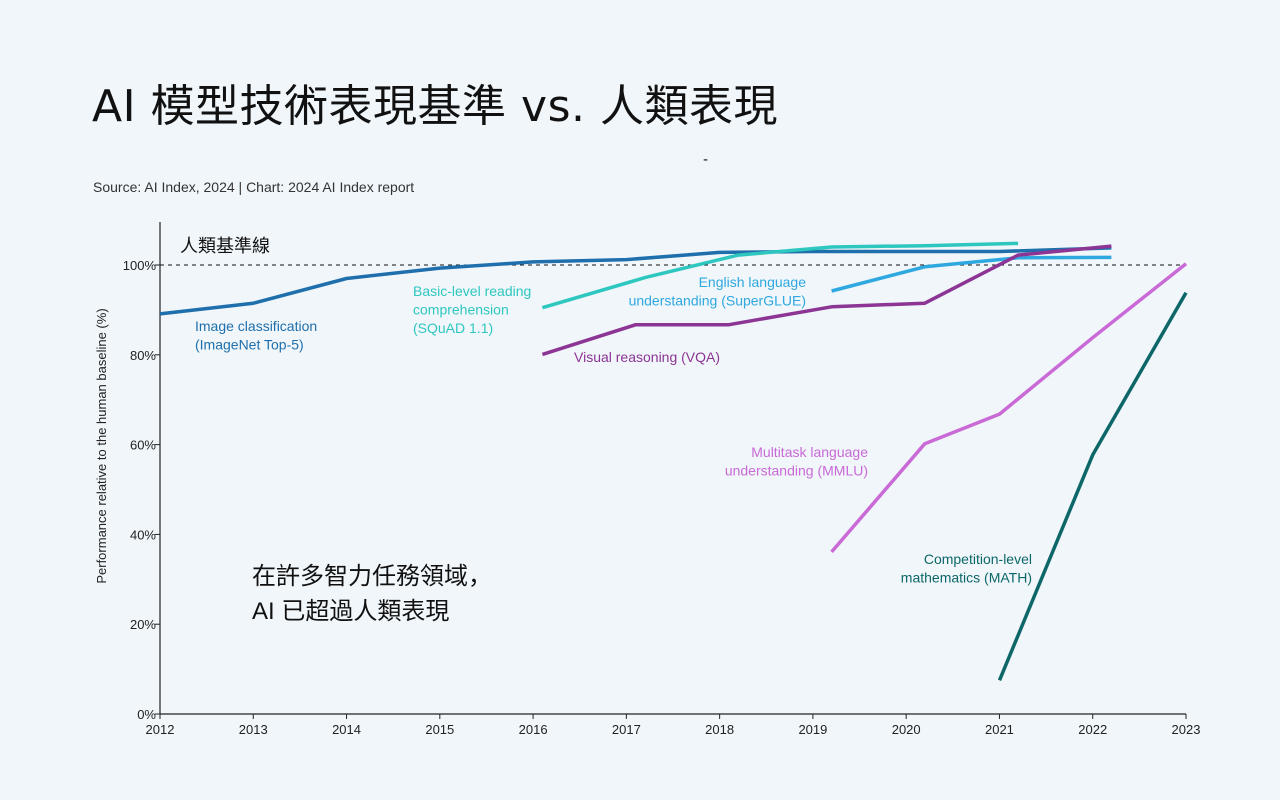 The image size is (1280, 800). I want to click on series-label-line: mathematics (MATH), so click(966, 578).